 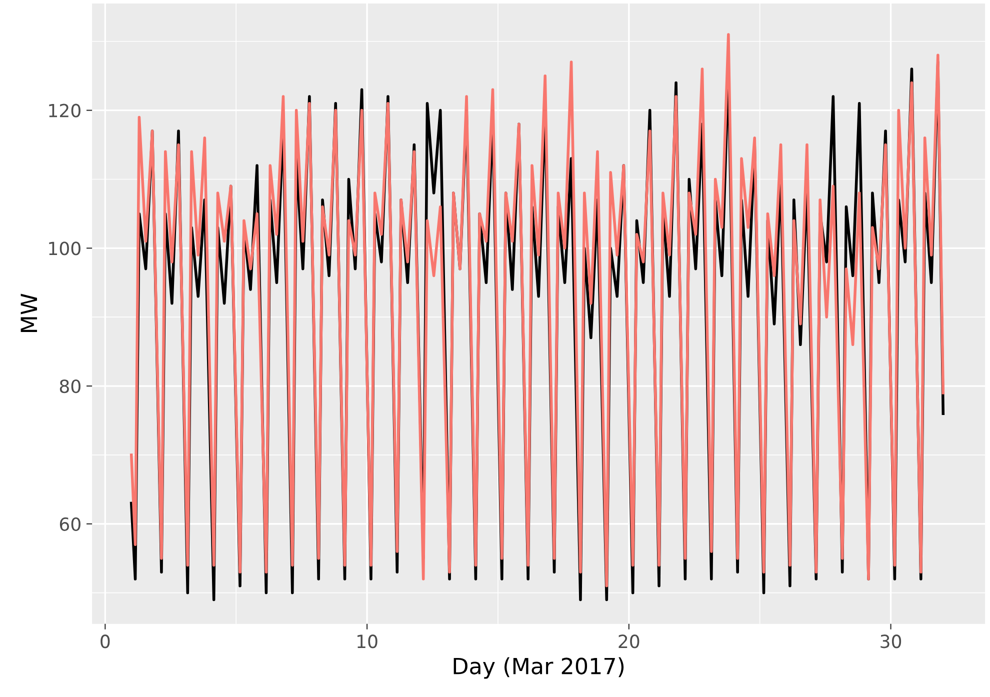 I want to click on y-tick-label: 100, so click(x=64, y=249).